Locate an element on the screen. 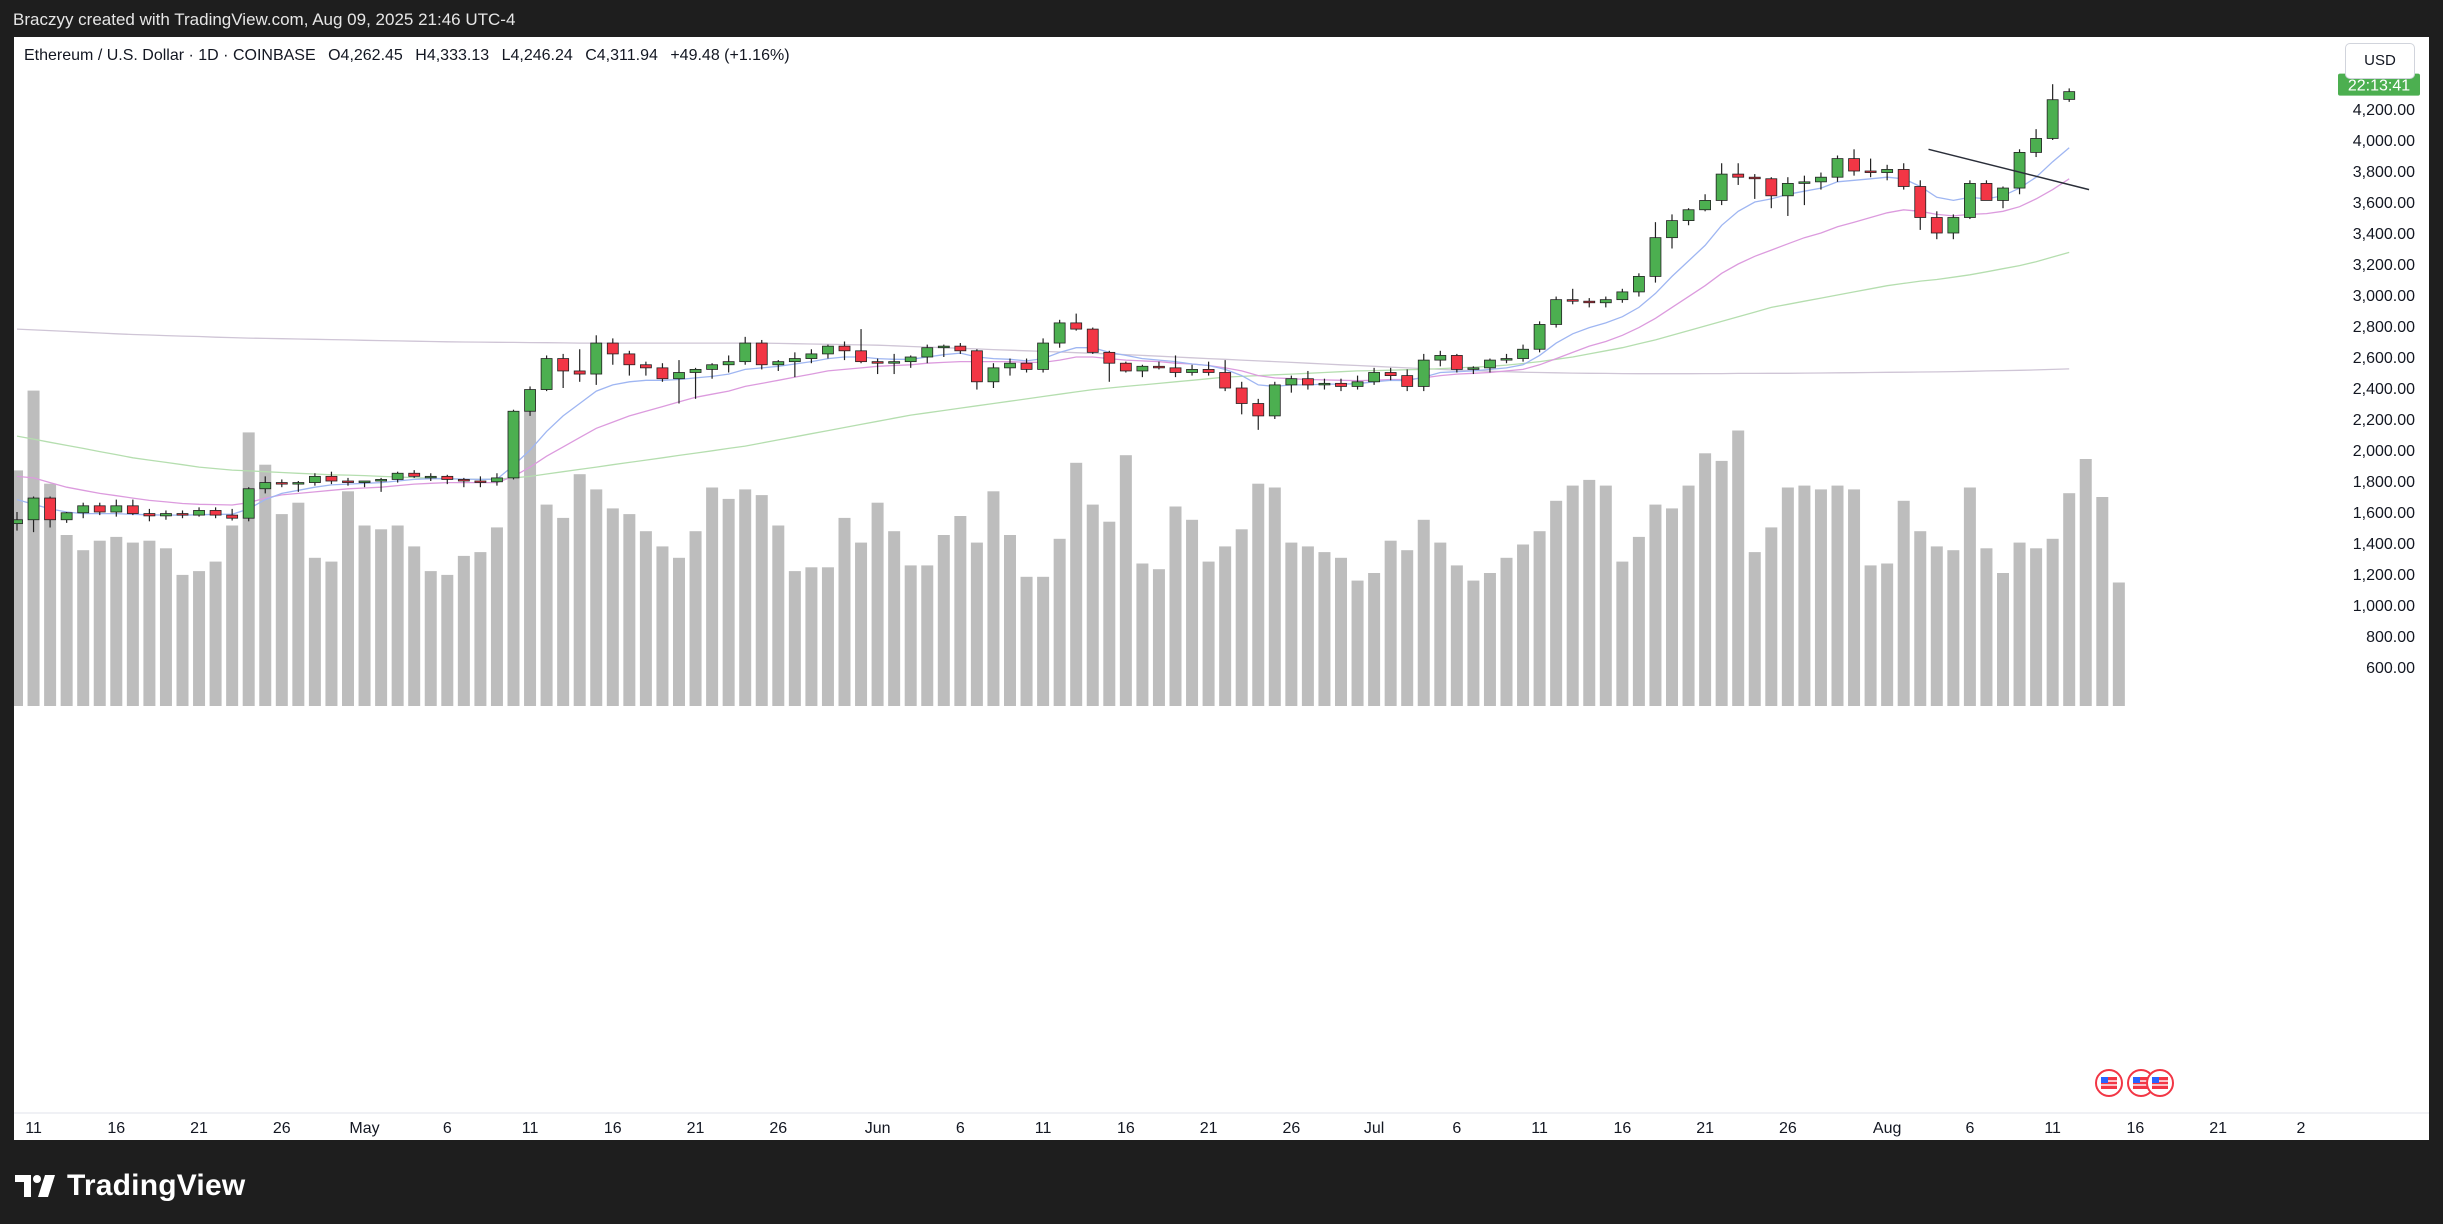 The image size is (2443, 1224). price-tick-label: 600.00 is located at coordinates (2390, 668).